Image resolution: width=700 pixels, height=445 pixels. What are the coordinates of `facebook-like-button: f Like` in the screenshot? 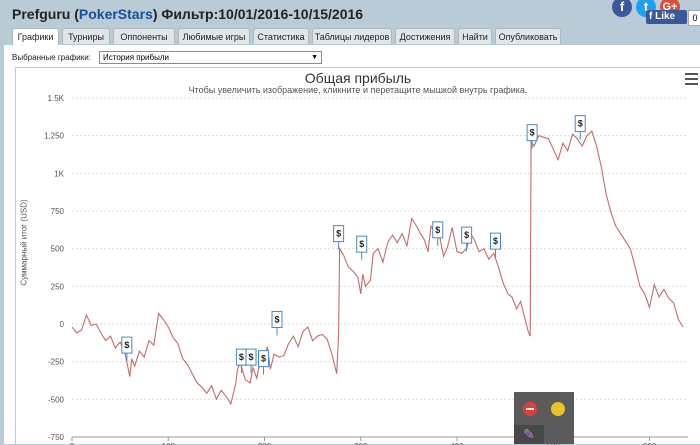 It's located at (666, 17).